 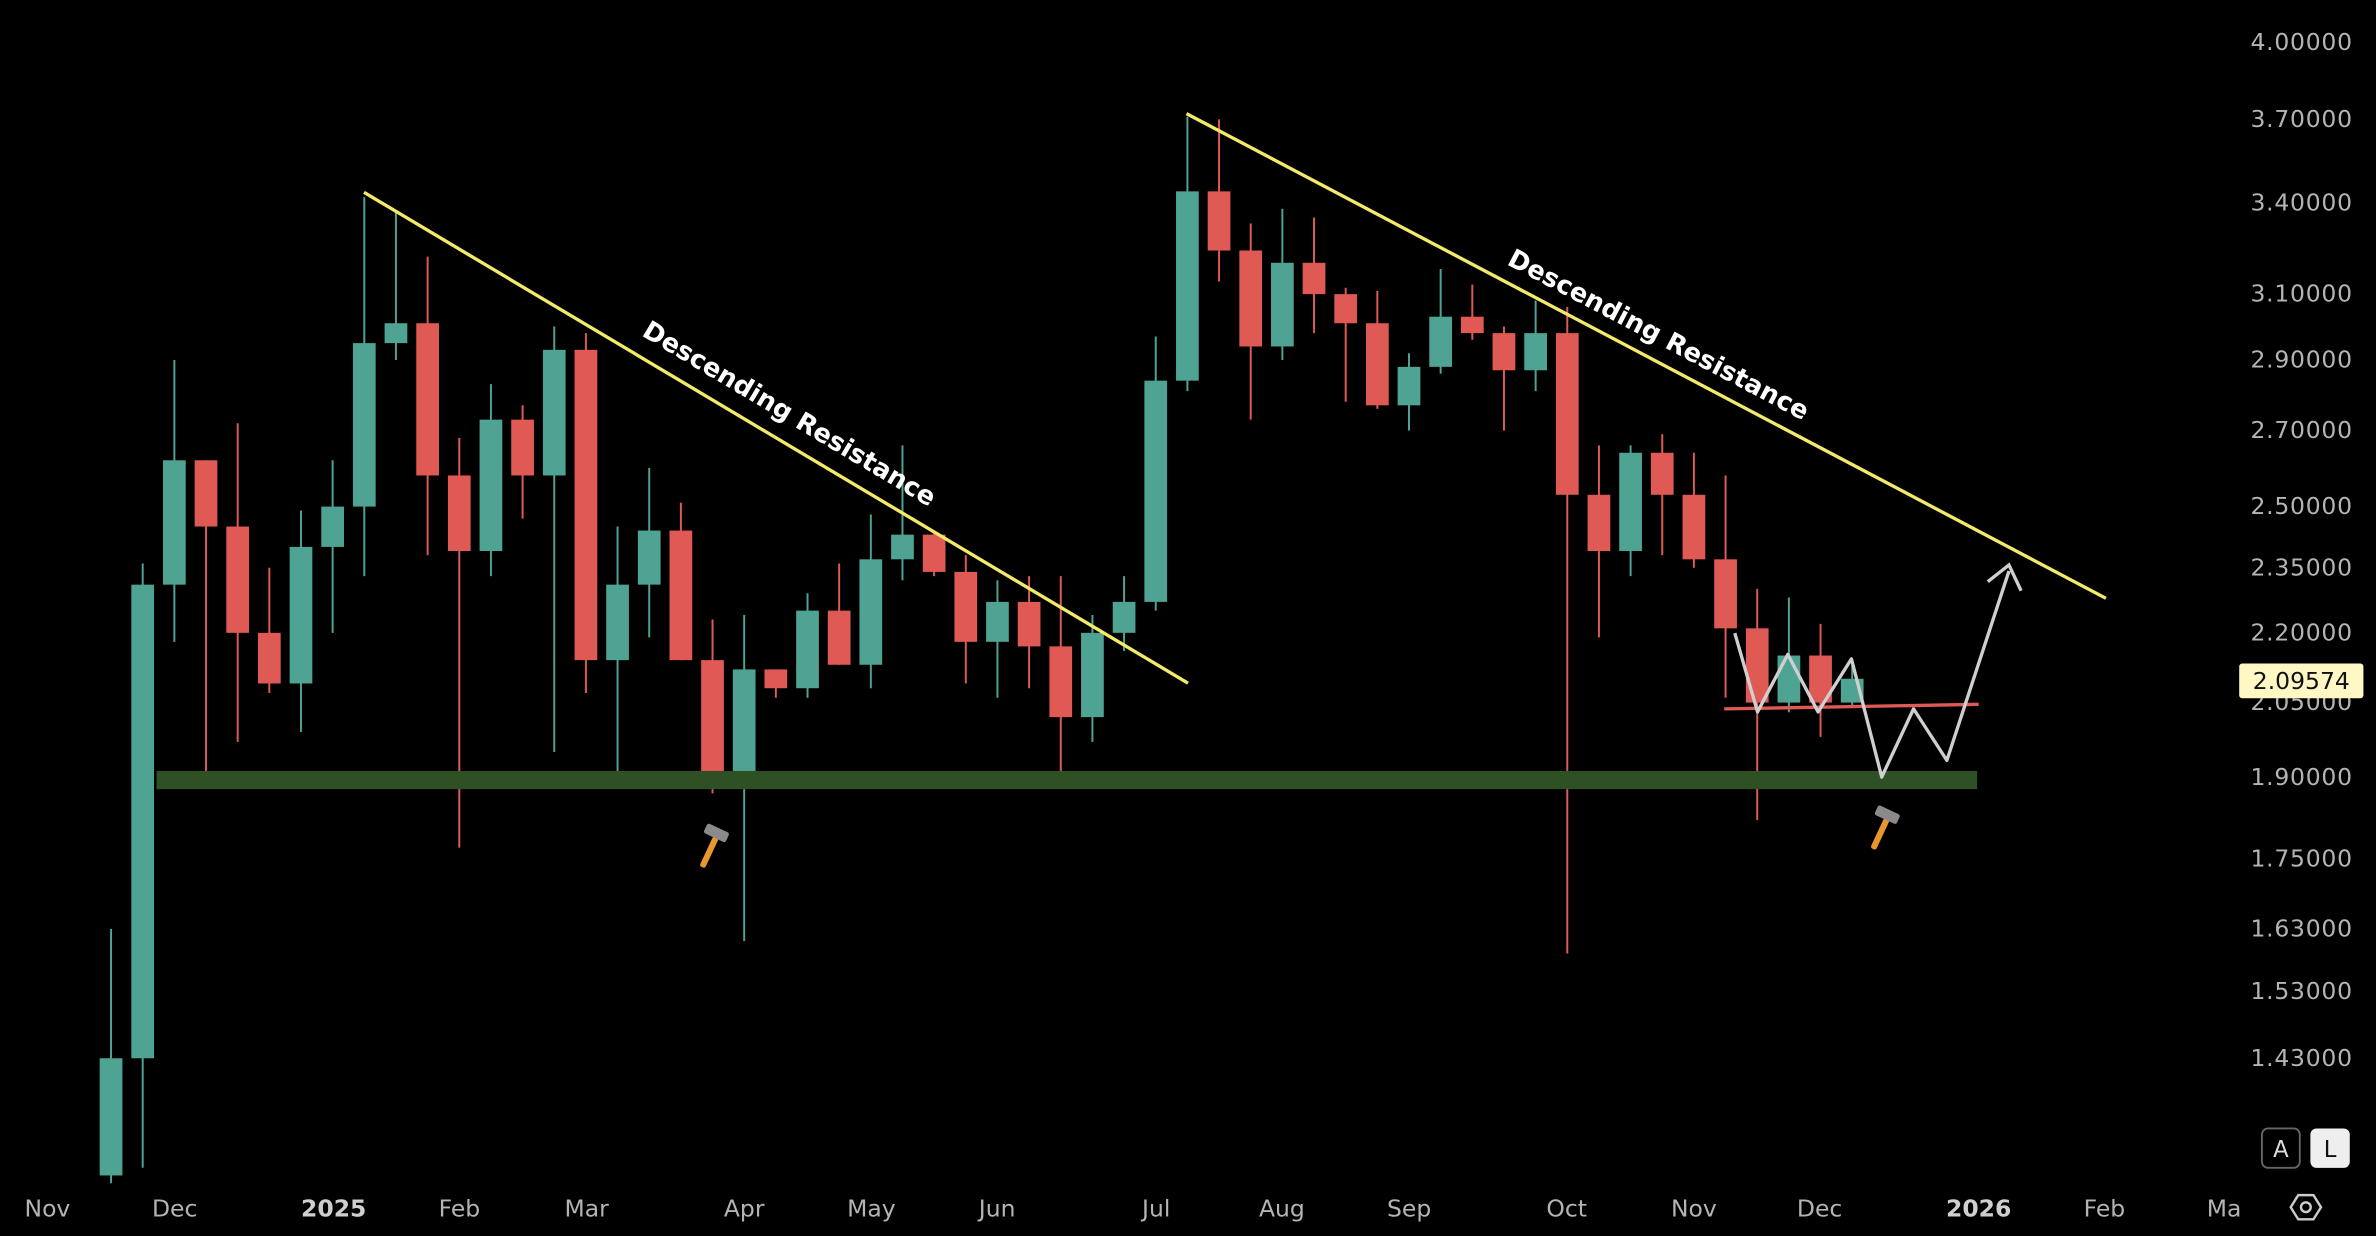 I want to click on last-price-label: 2.09574, so click(x=2301, y=681).